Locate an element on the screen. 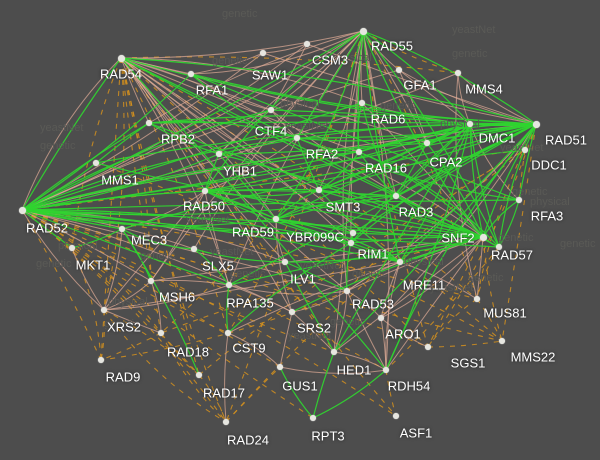 Image resolution: width=600 pixels, height=460 pixels. graph-node-rad16 is located at coordinates (359, 152).